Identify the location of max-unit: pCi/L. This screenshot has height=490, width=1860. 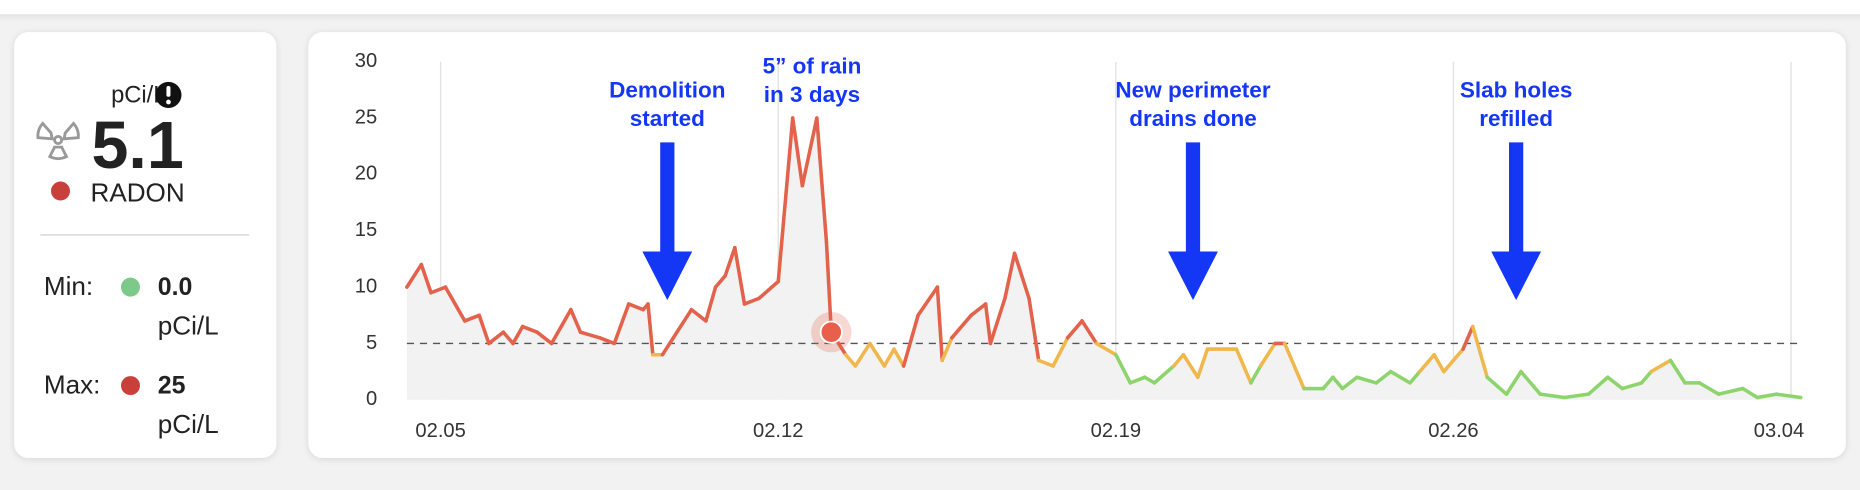
(188, 424).